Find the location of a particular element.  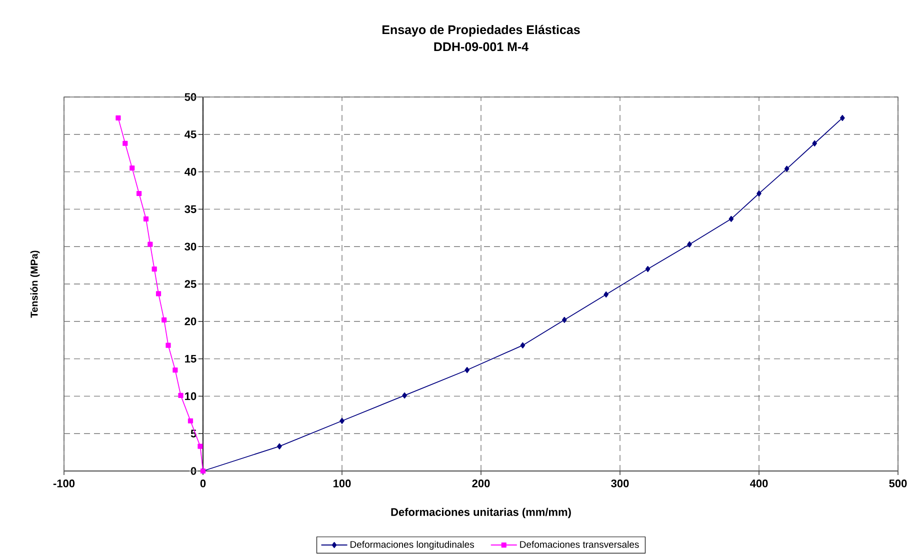

y-tick-label: 10 is located at coordinates (190, 396).